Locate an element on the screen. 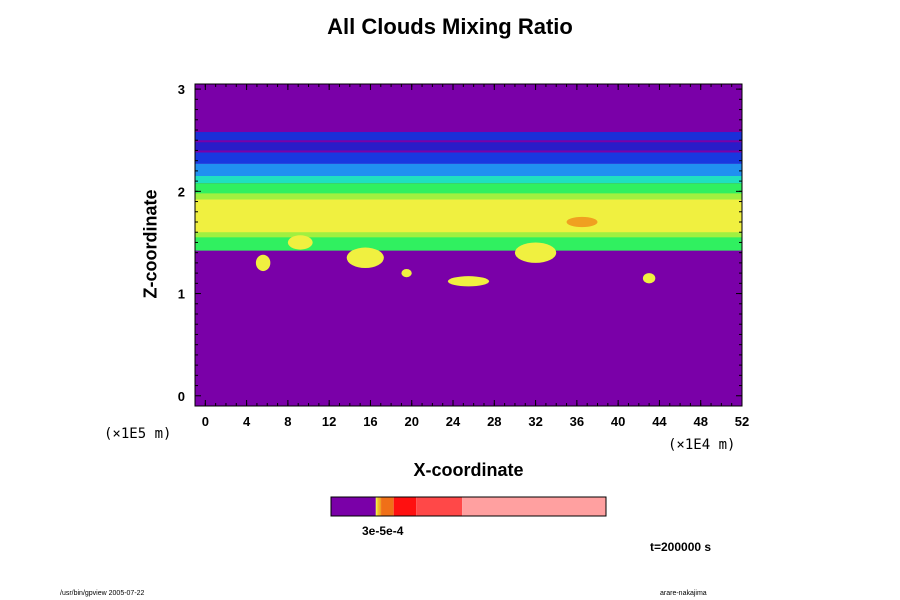  y-tick-label: 1 is located at coordinates (181, 294).